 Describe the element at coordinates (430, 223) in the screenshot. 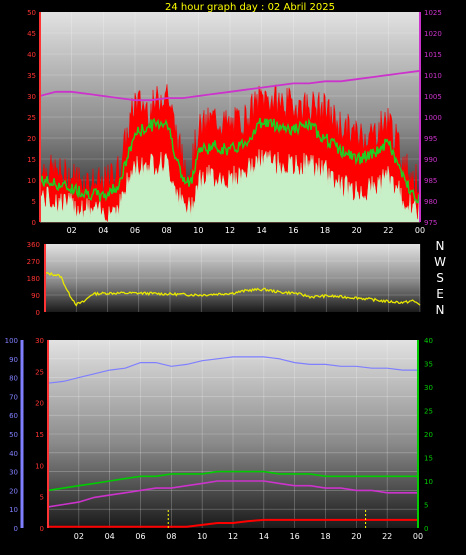

I see `pressure-y-tick-label: 975` at that location.